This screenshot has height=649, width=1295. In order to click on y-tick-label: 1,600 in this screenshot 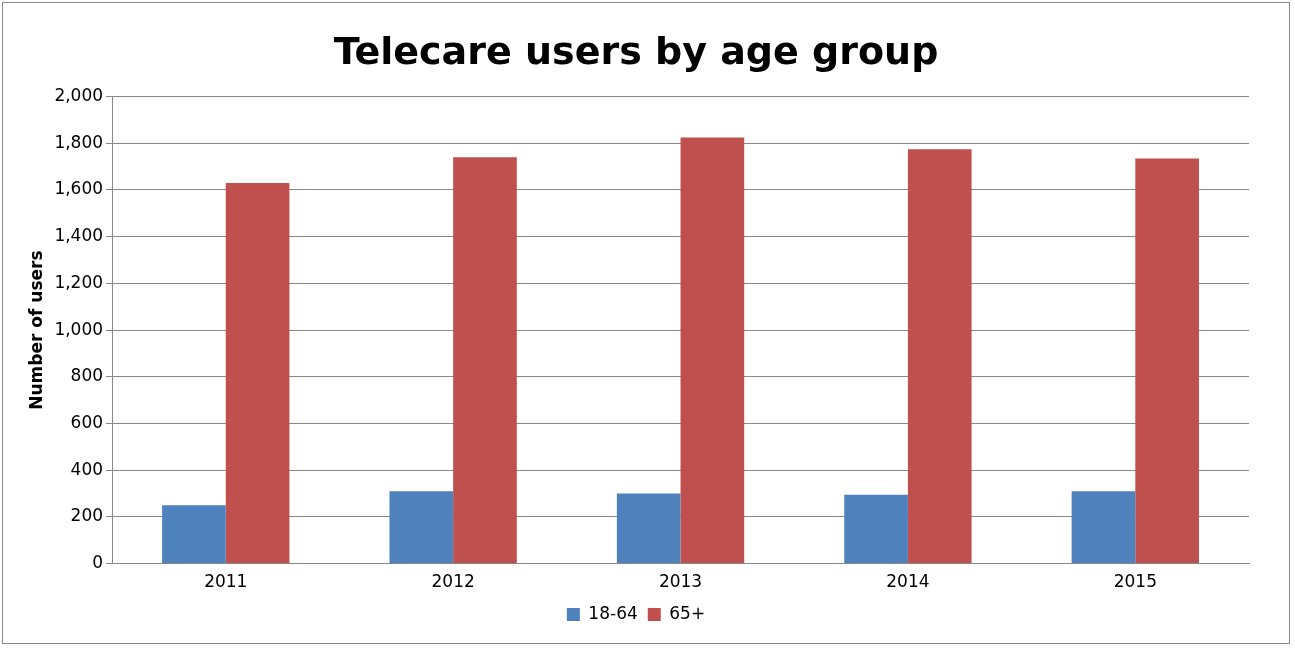, I will do `click(79, 188)`.